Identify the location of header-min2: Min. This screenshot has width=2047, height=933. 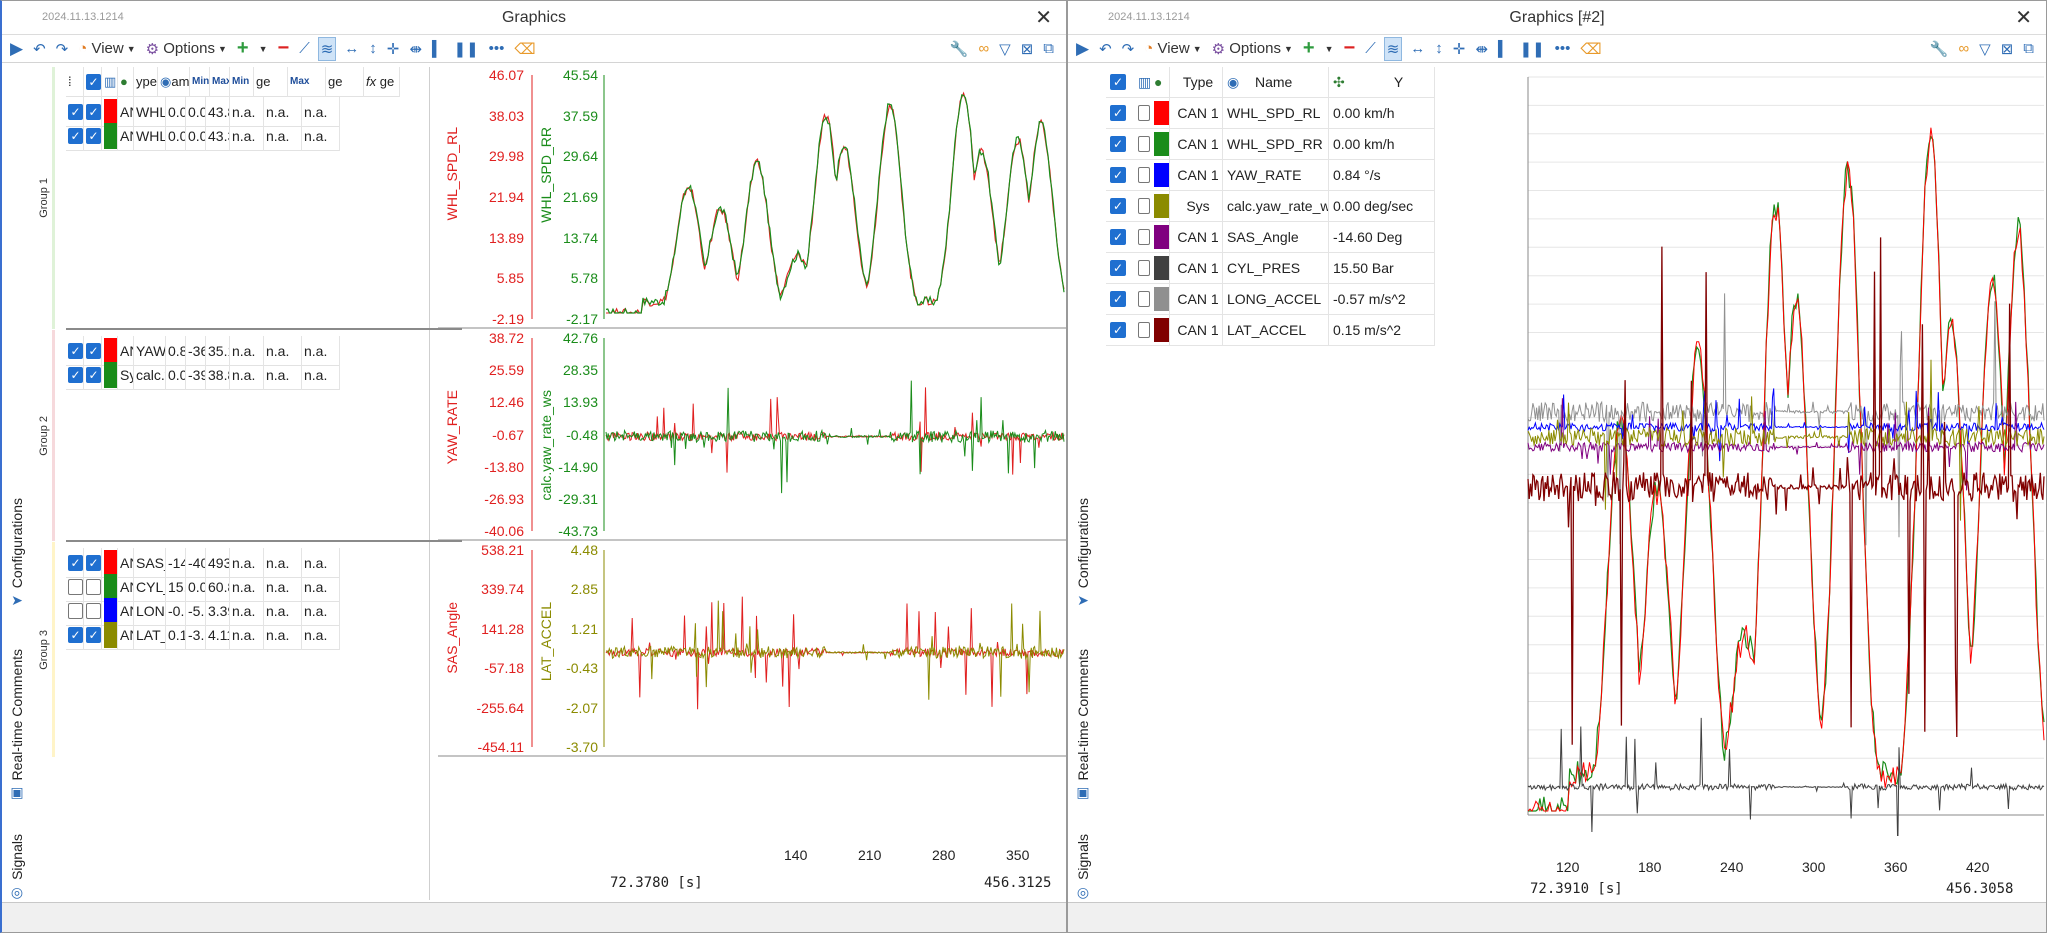
(242, 81).